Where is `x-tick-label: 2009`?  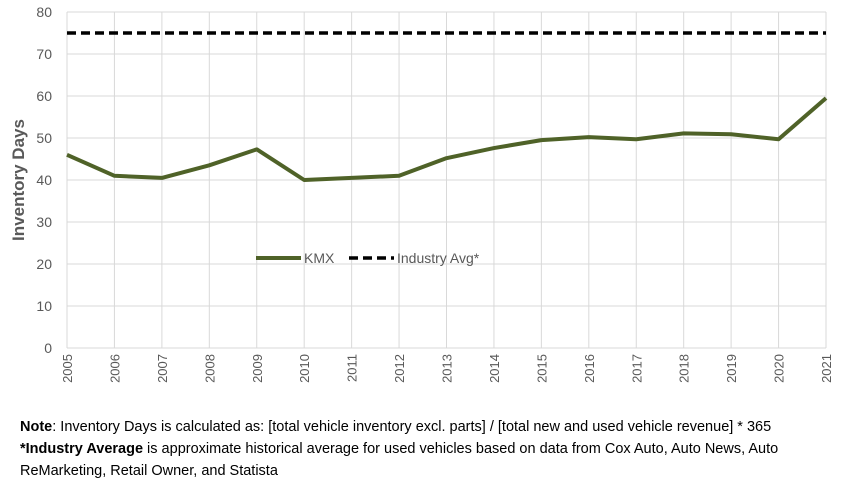
x-tick-label: 2009 is located at coordinates (257, 368).